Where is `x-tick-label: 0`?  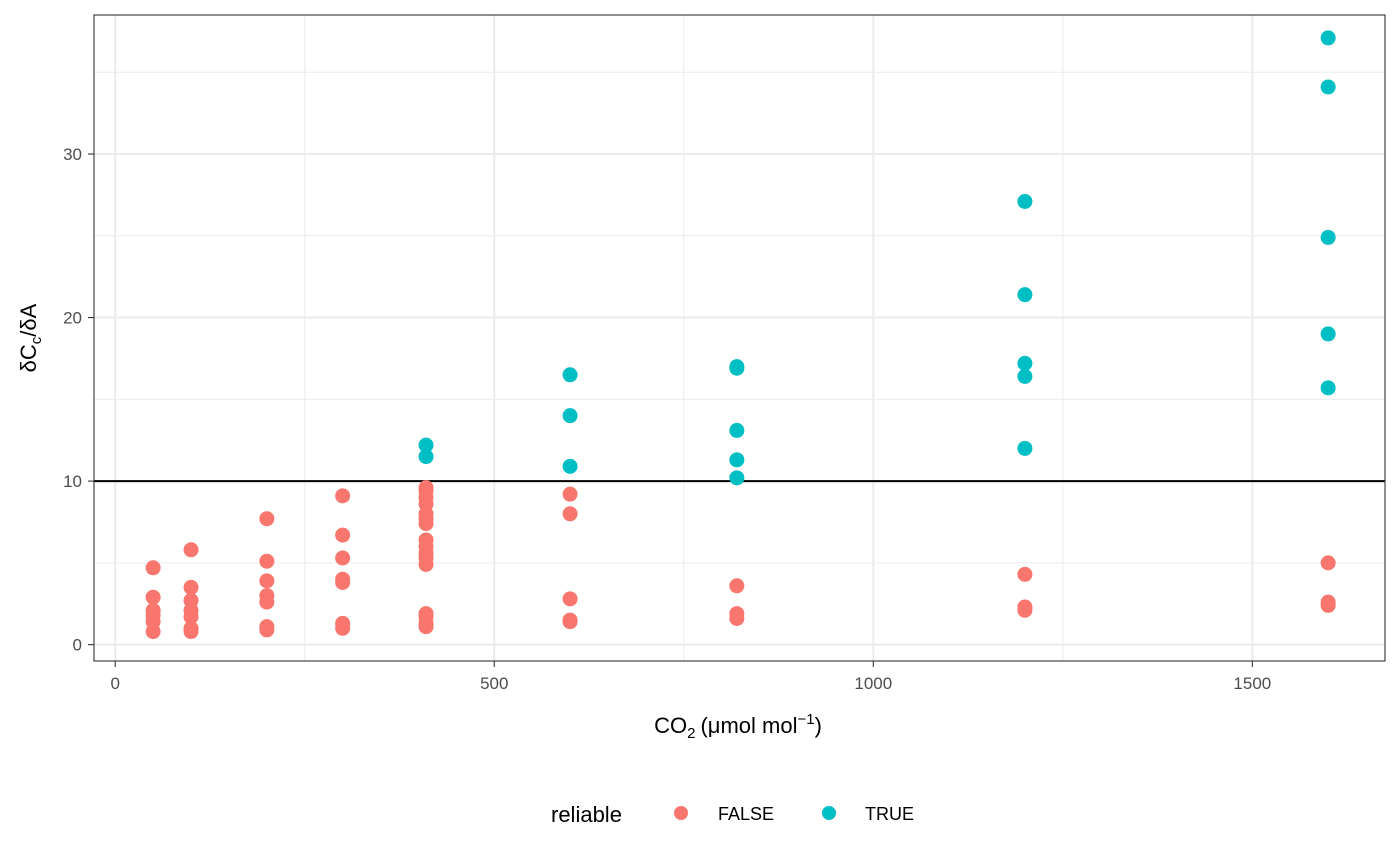
x-tick-label: 0 is located at coordinates (114, 683).